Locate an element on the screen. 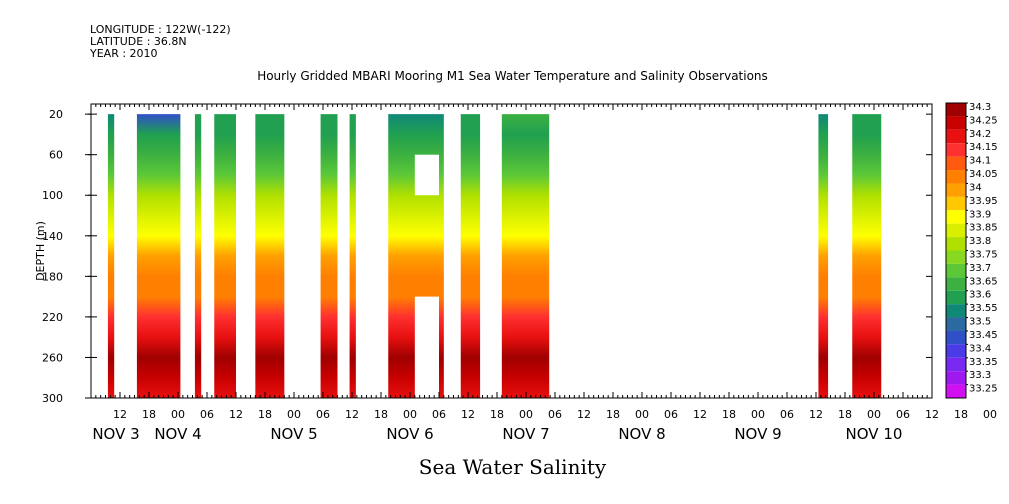 Image resolution: width=1009 pixels, height=504 pixels. colorbar-label: 33.4 is located at coordinates (980, 348).